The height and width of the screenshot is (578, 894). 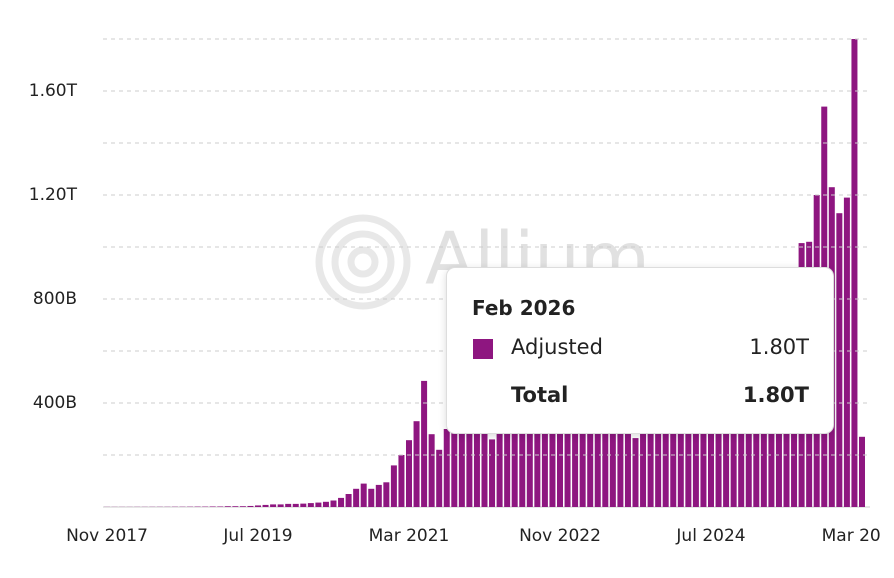 What do you see at coordinates (53, 91) in the screenshot?
I see `y-tick-label: 1.60T` at bounding box center [53, 91].